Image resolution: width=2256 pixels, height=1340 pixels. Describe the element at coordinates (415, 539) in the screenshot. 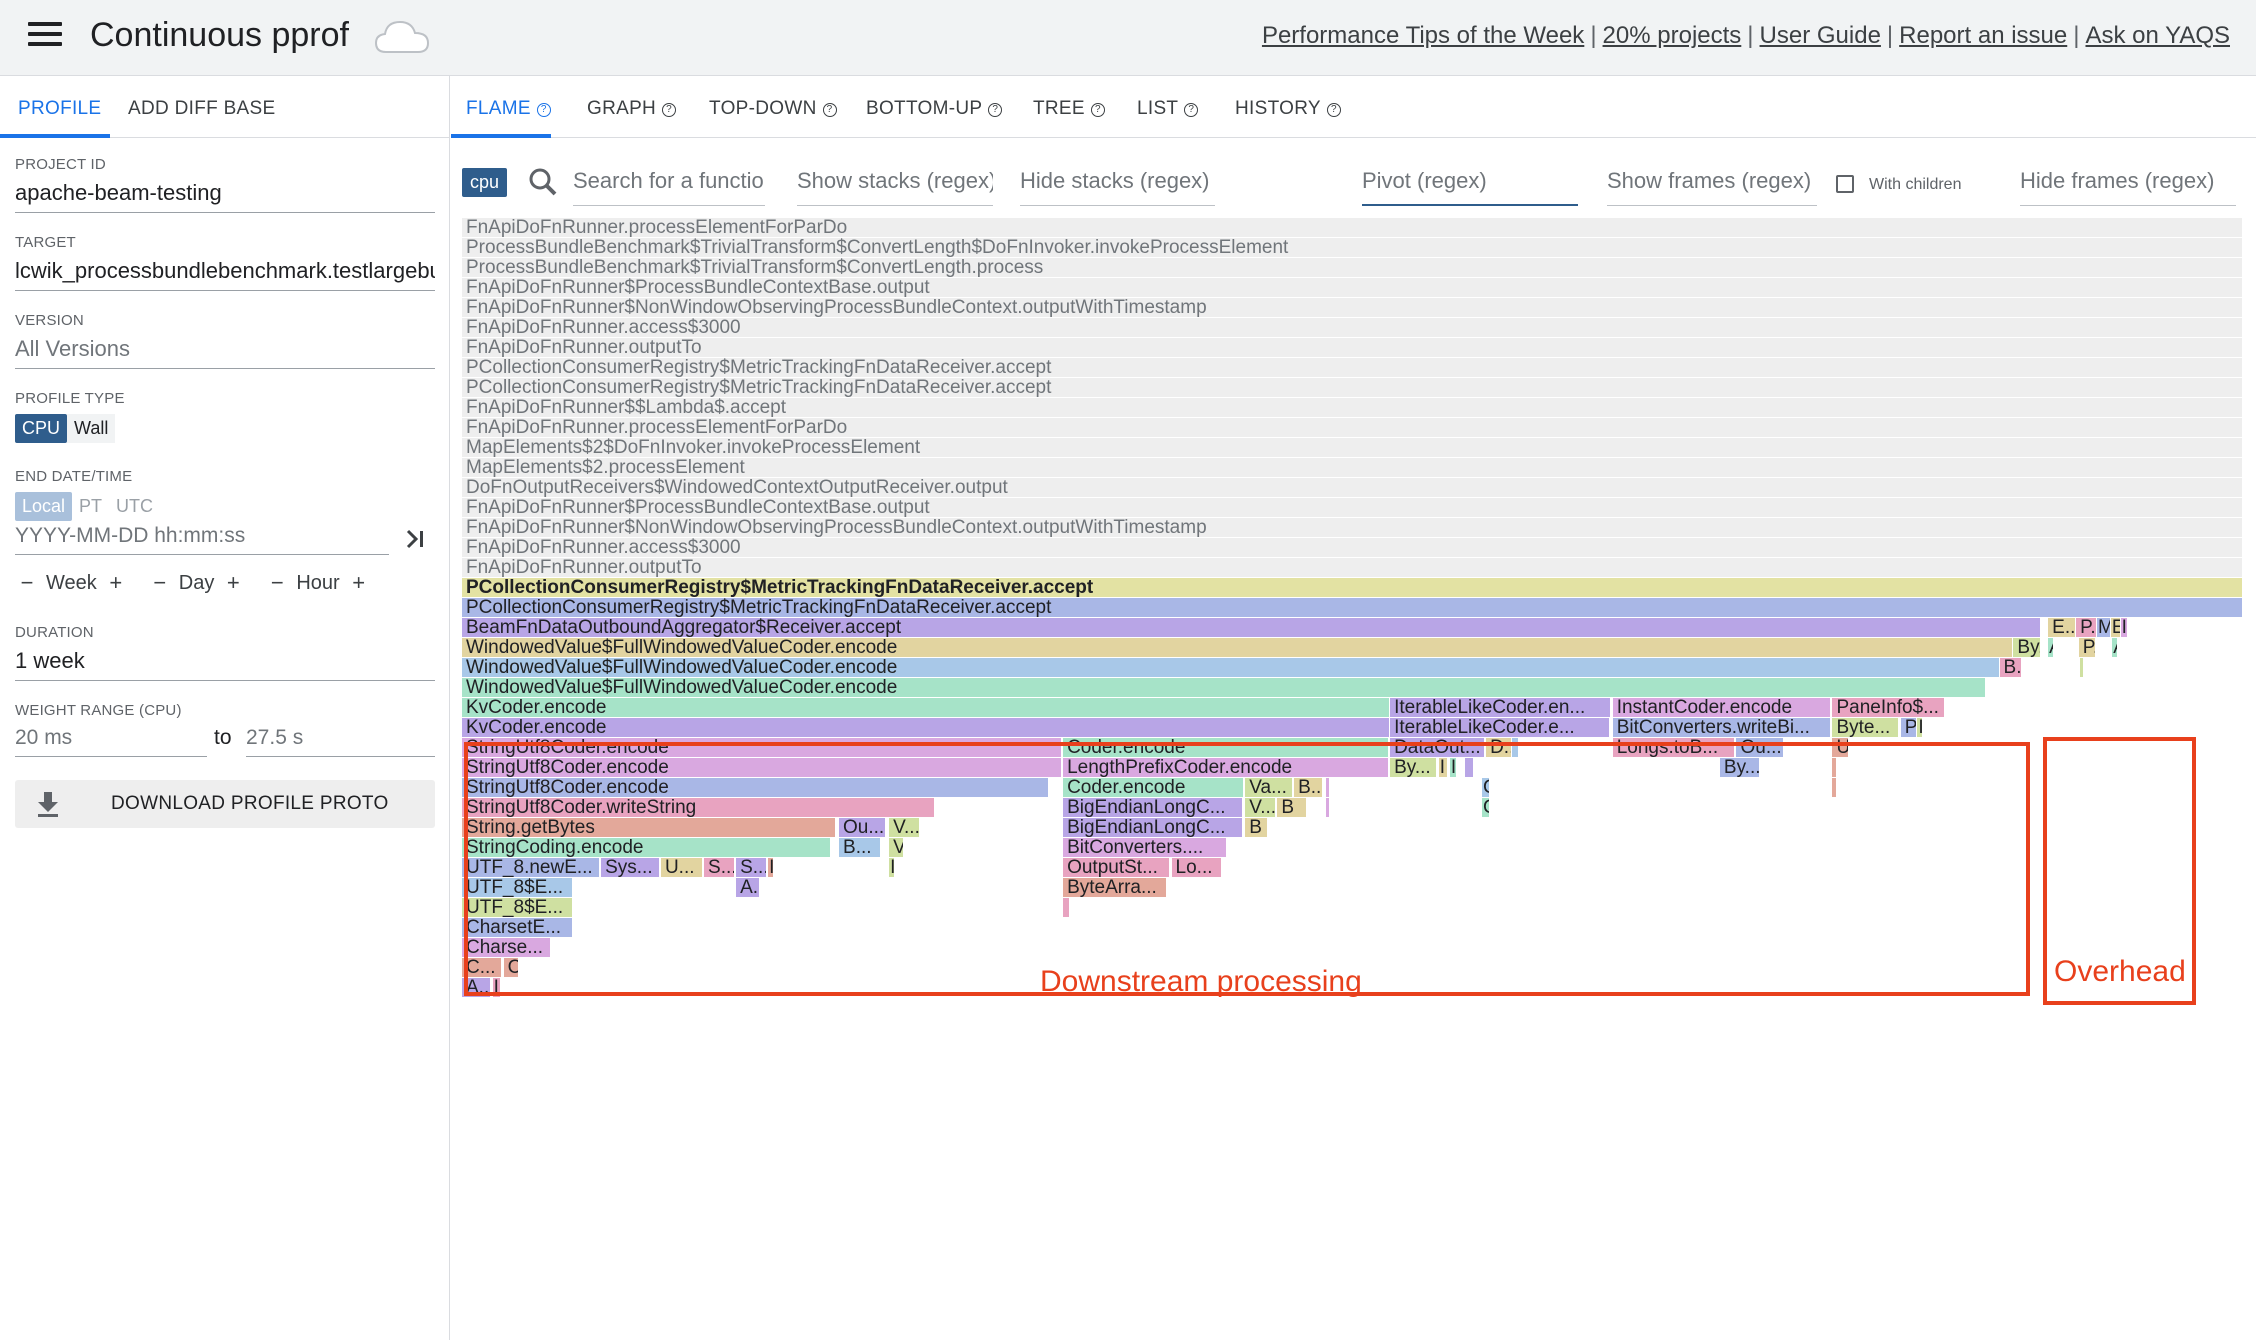

I see `jump-to-now-icon` at that location.